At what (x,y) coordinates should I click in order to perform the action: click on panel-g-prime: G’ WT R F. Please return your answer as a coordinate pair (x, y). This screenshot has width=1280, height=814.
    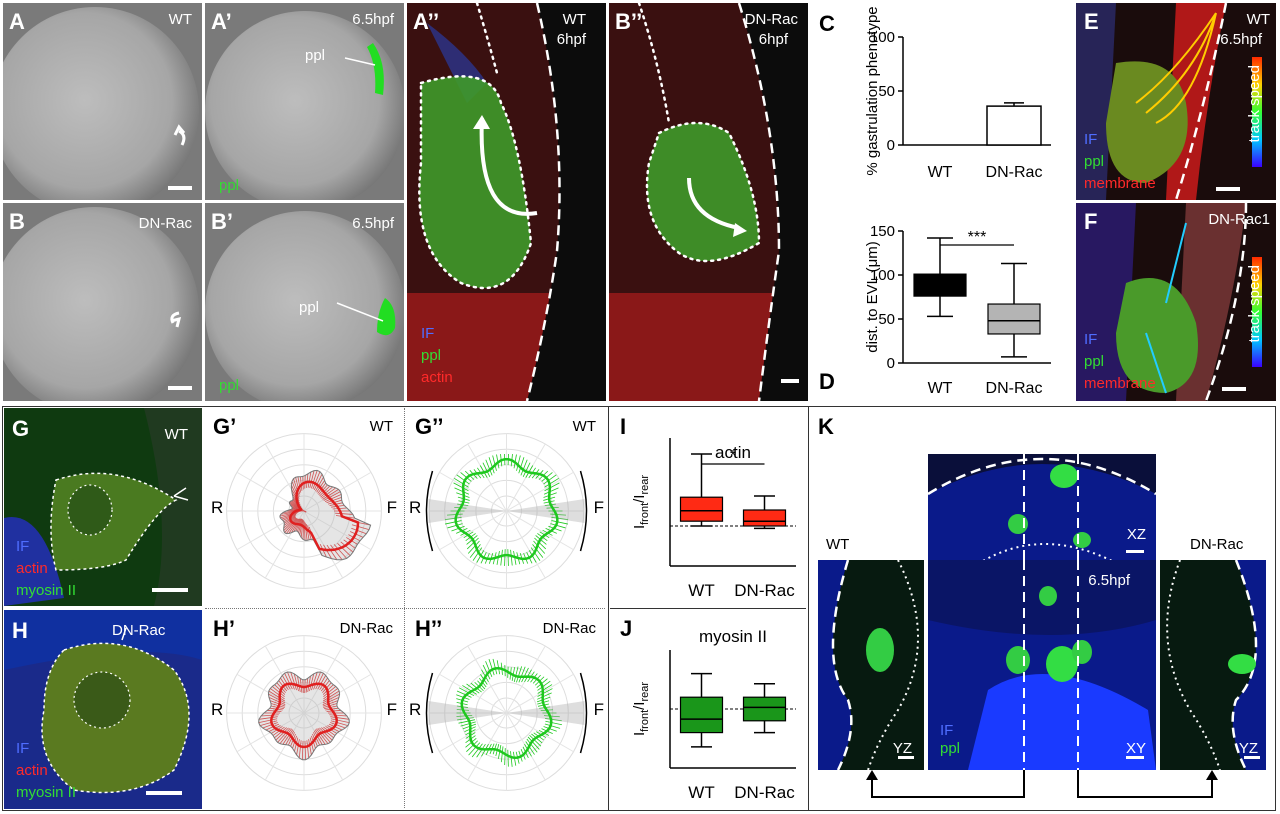
    Looking at the image, I should click on (304, 507).